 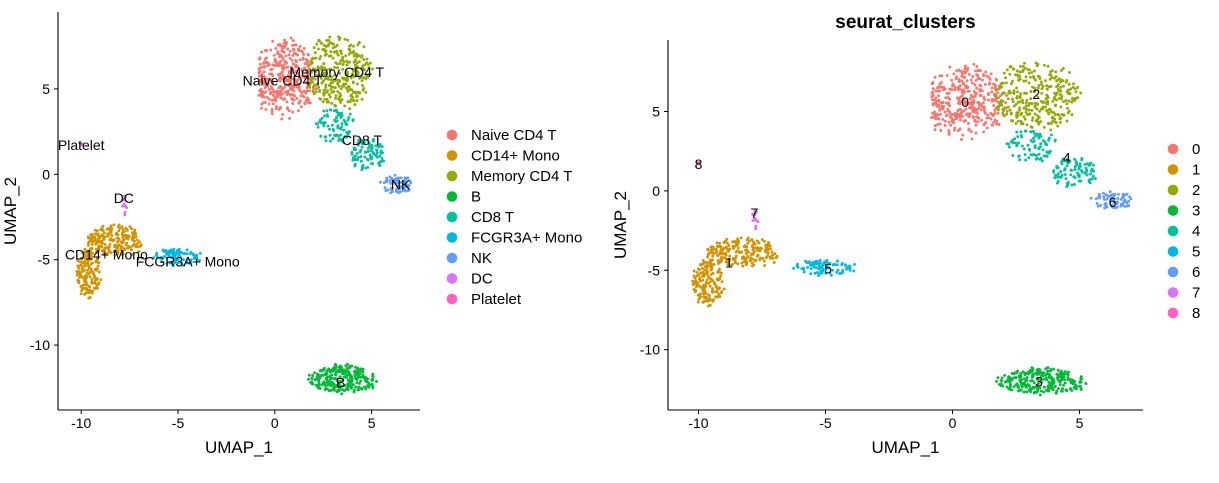 I want to click on cluster-points, so click(x=350, y=140).